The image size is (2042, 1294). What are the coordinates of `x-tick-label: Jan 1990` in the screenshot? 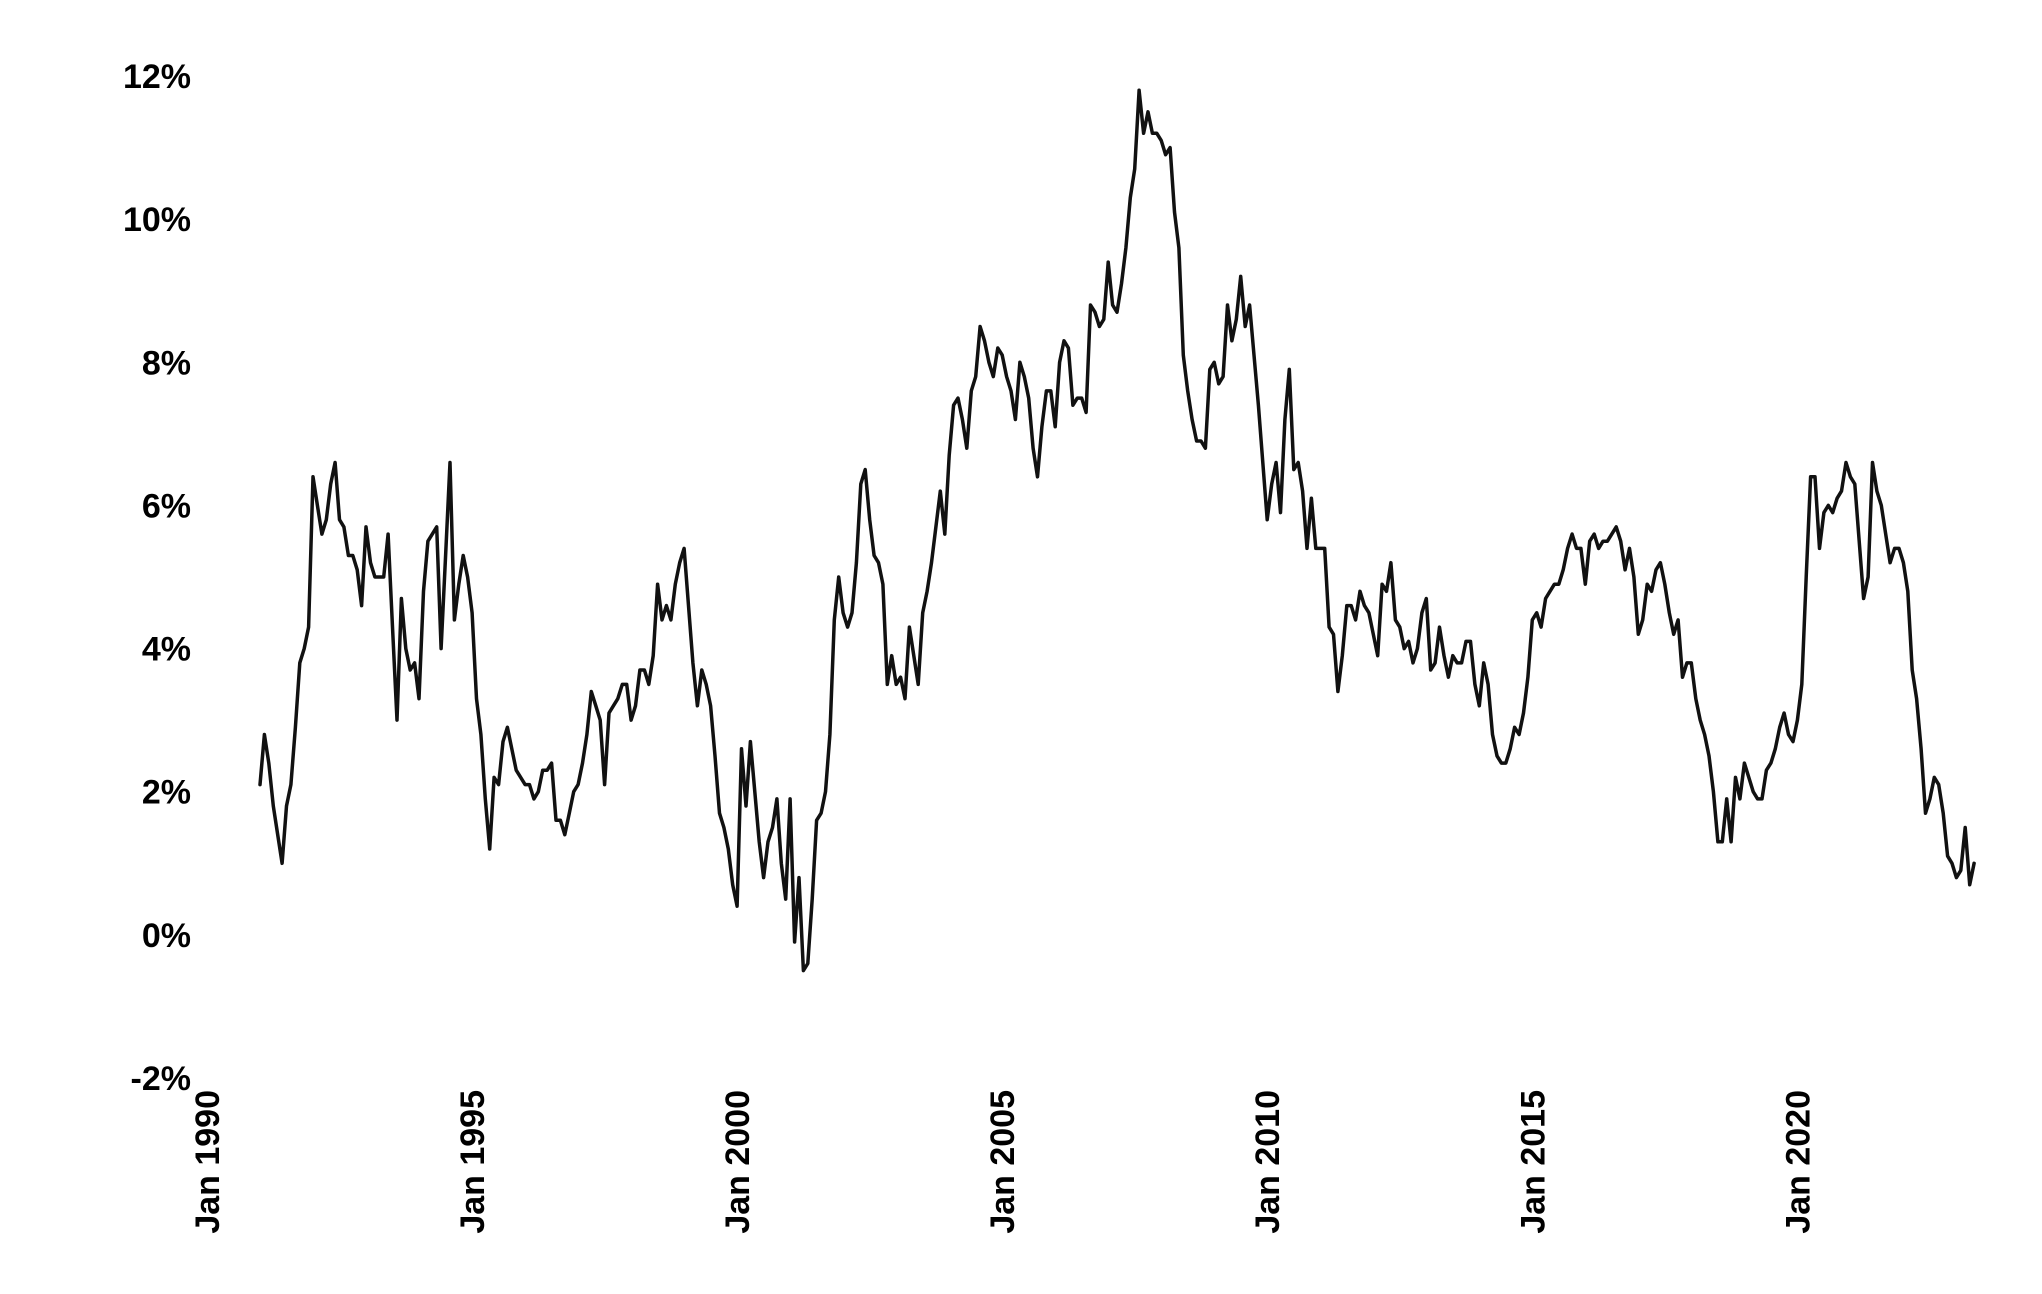 It's located at (208, 1162).